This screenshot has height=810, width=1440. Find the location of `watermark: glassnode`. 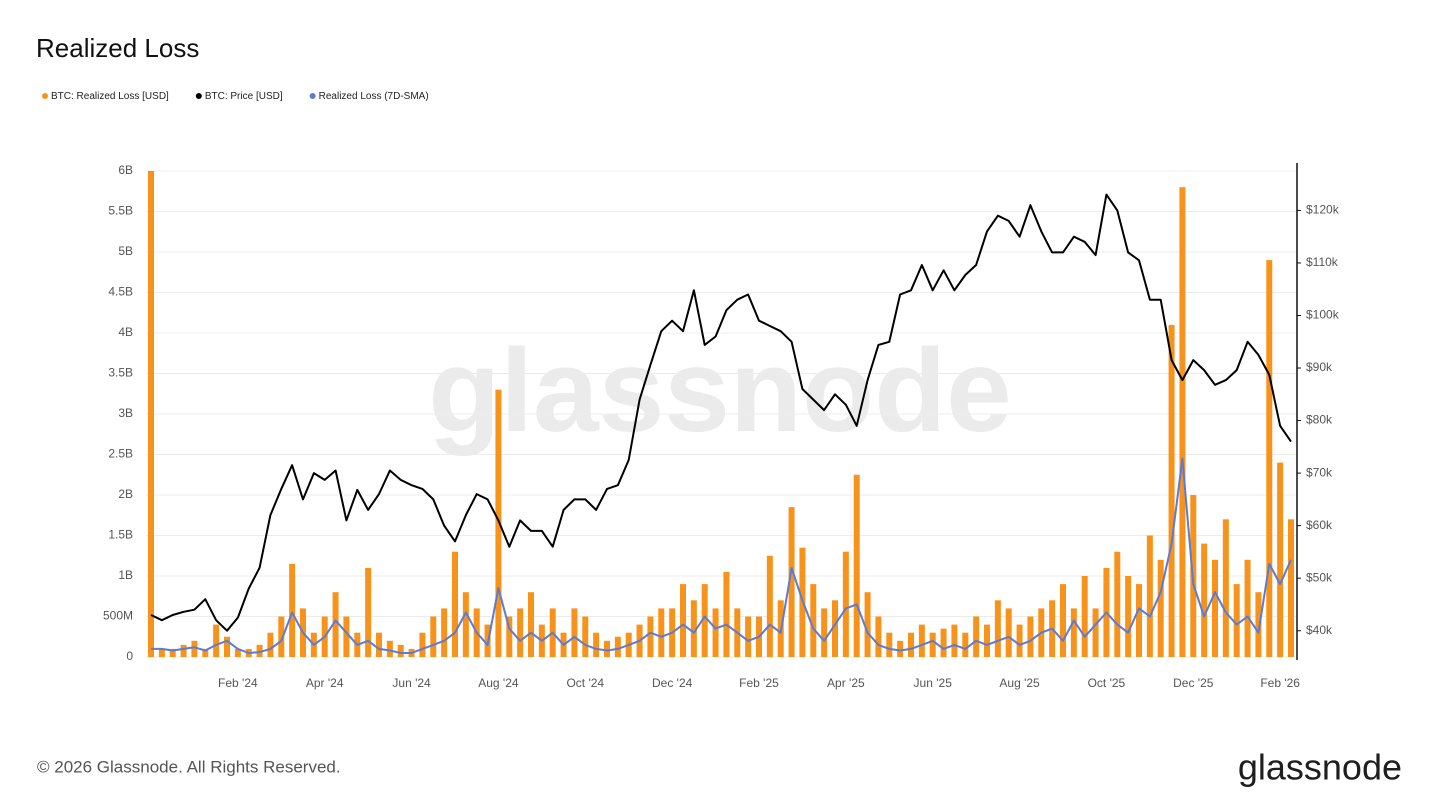

watermark: glassnode is located at coordinates (720, 391).